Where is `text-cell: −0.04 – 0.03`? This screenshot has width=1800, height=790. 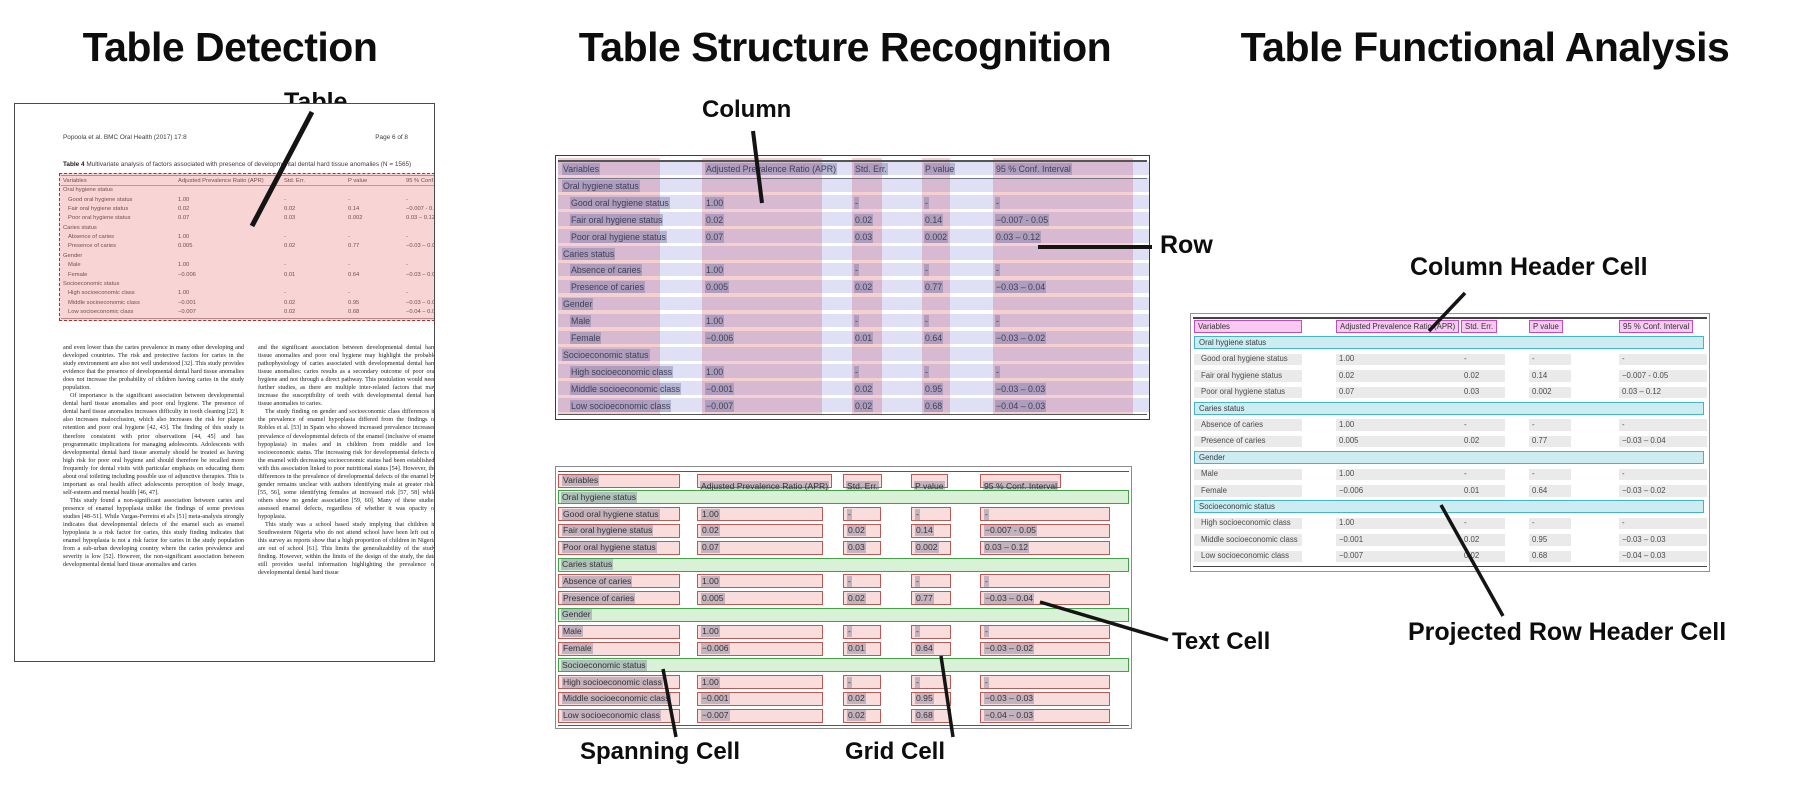 text-cell: −0.04 – 0.03 is located at coordinates (1021, 405).